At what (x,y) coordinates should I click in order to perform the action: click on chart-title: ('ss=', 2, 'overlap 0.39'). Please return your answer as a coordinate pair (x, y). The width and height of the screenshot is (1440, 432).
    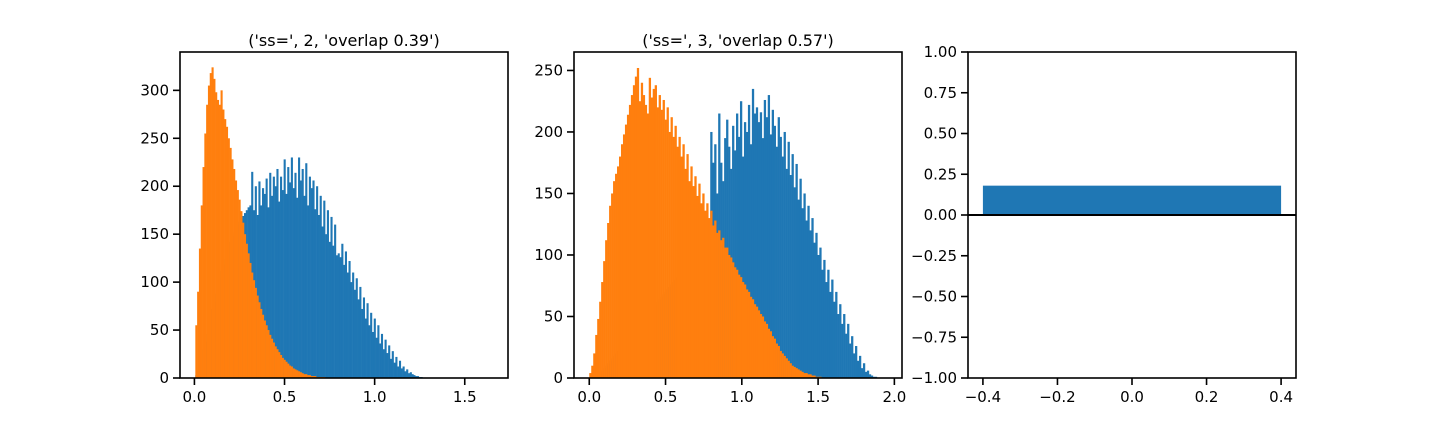
    Looking at the image, I should click on (343, 40).